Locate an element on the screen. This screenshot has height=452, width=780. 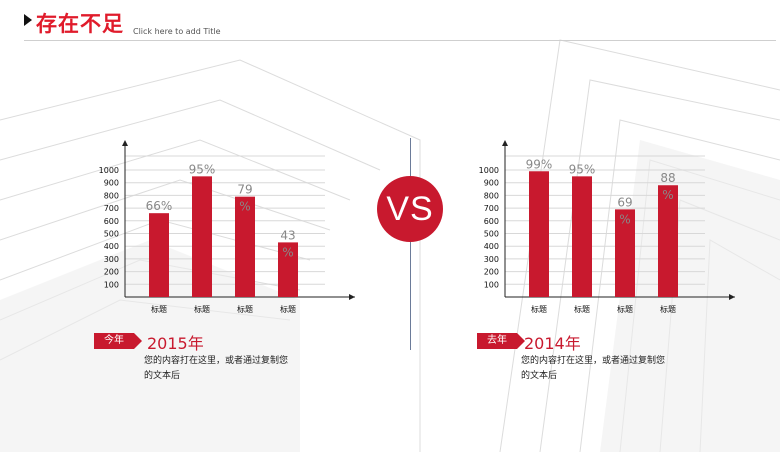
tag-last-year: 去年 is located at coordinates (501, 341).